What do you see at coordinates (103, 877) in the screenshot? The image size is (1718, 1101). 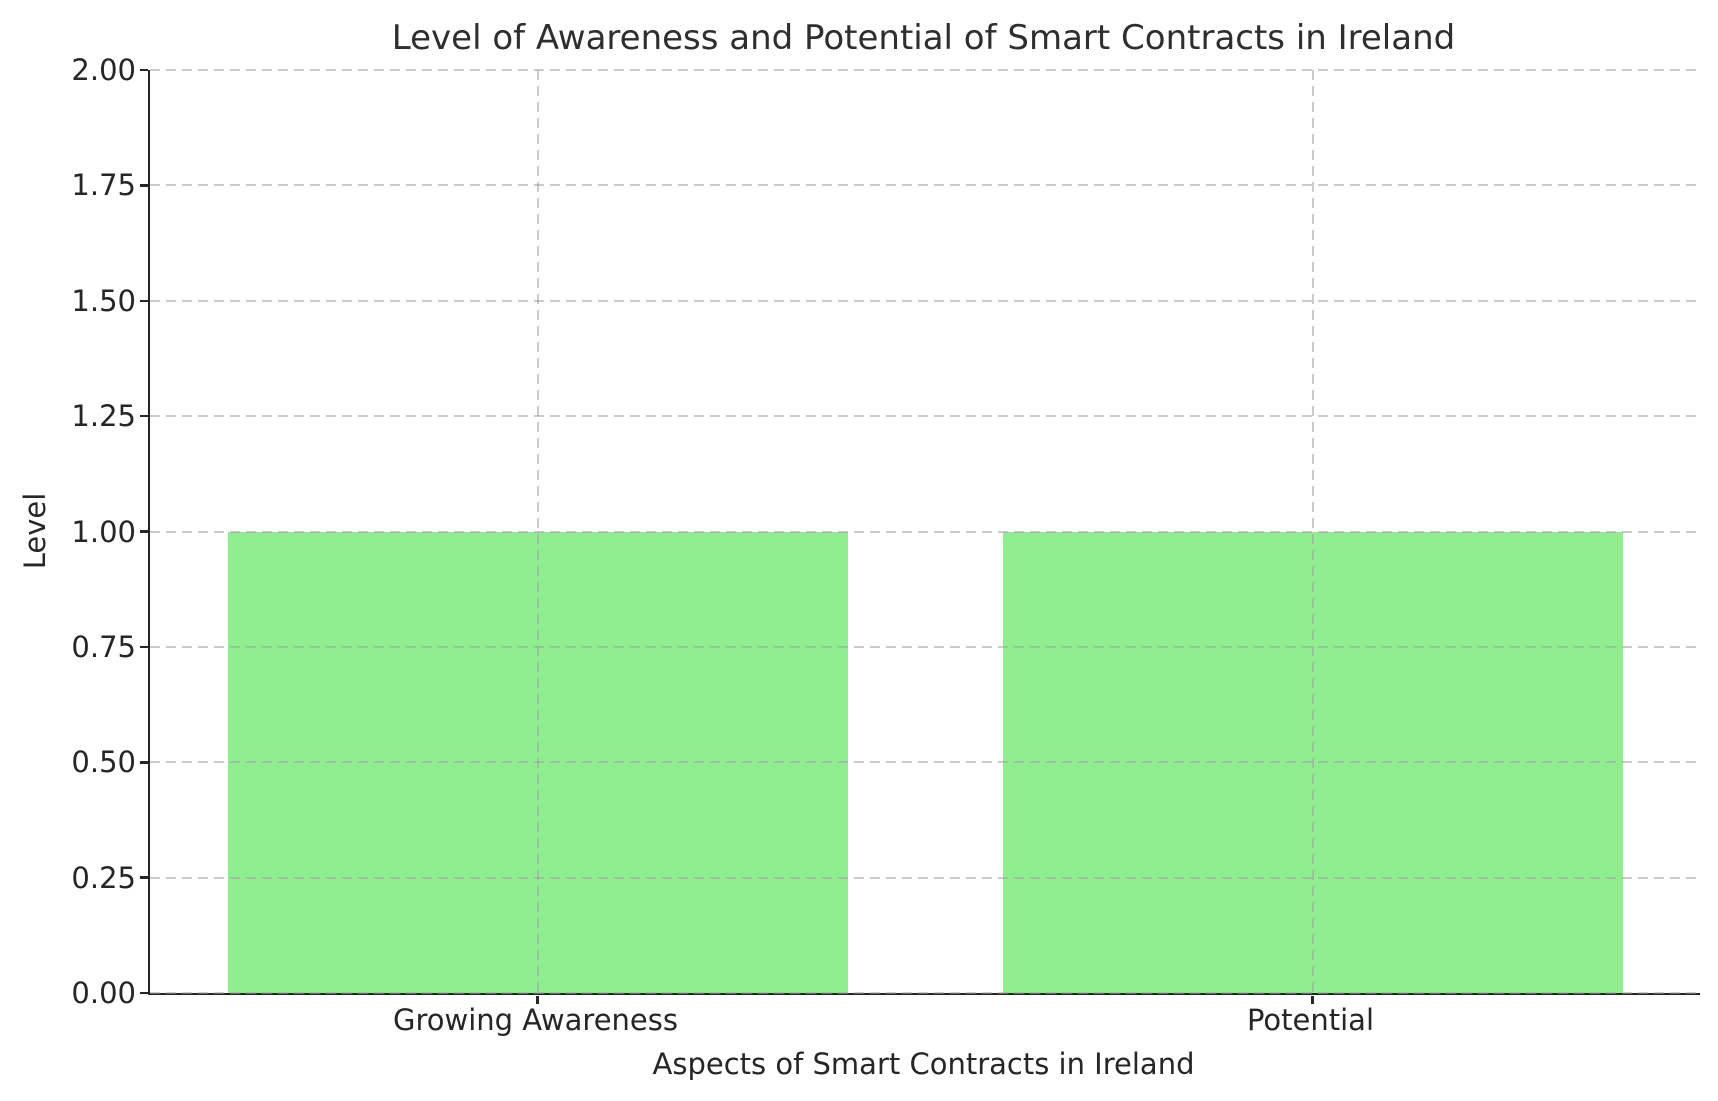 I see `y-tick-label: 0.25` at bounding box center [103, 877].